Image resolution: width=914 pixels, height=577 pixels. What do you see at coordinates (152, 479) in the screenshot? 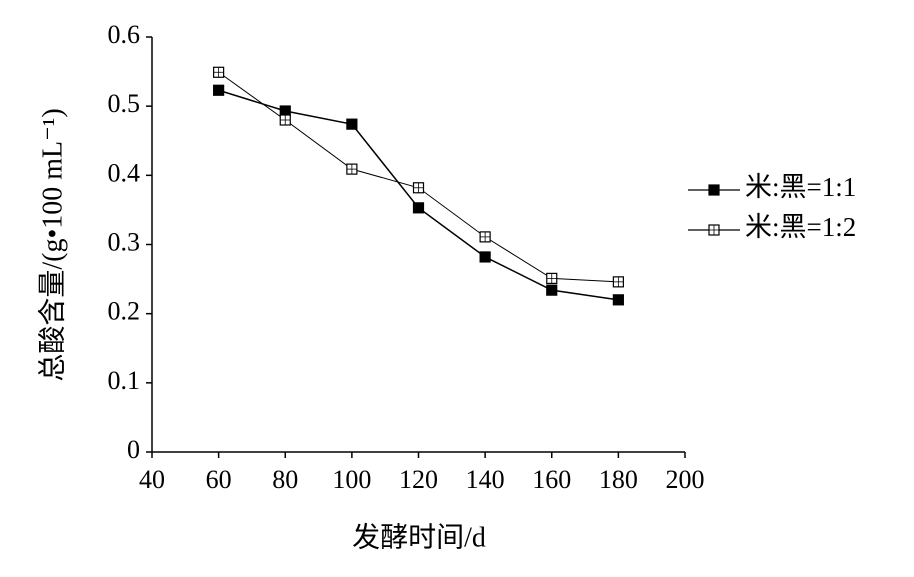
I see `x-tick-label: 40` at bounding box center [152, 479].